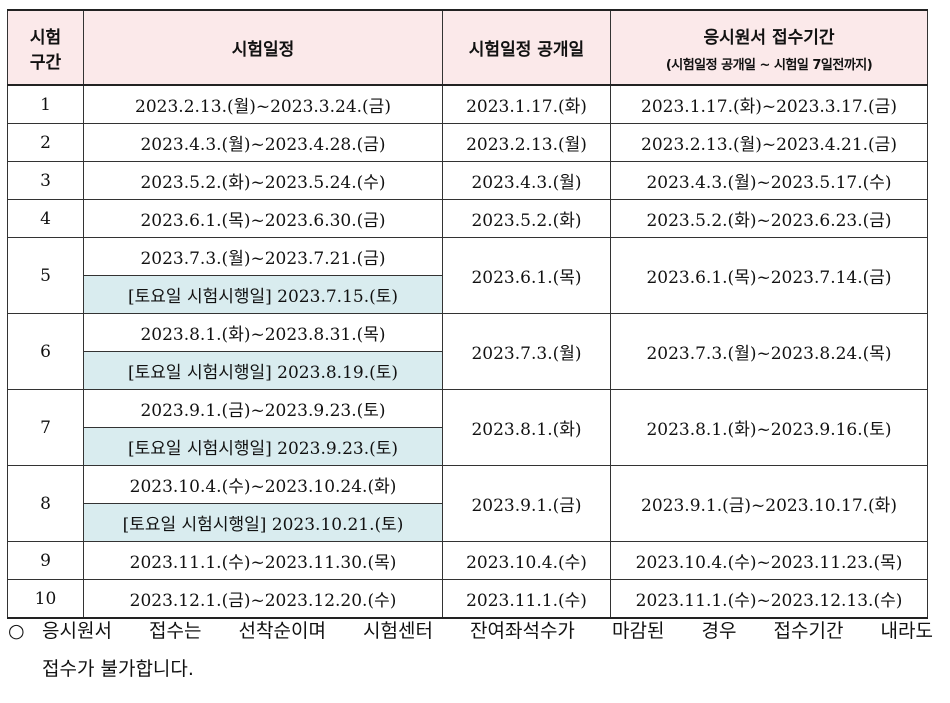  What do you see at coordinates (263, 370) in the screenshot?
I see `cell-saturday-exam-date: [토요일 시험시행일] 2023.8.19.(토)` at bounding box center [263, 370].